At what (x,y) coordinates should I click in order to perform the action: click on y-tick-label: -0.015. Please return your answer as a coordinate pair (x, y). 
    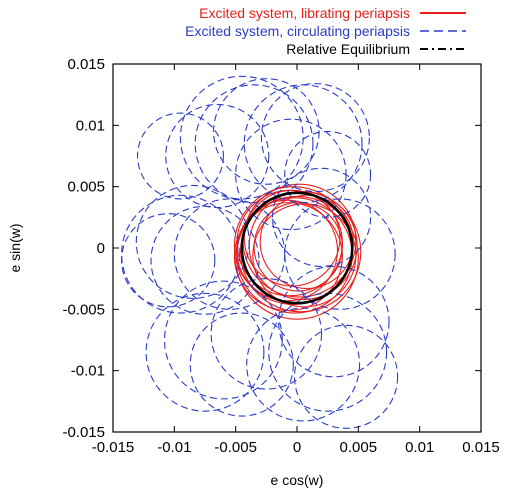
    Looking at the image, I should click on (83, 432).